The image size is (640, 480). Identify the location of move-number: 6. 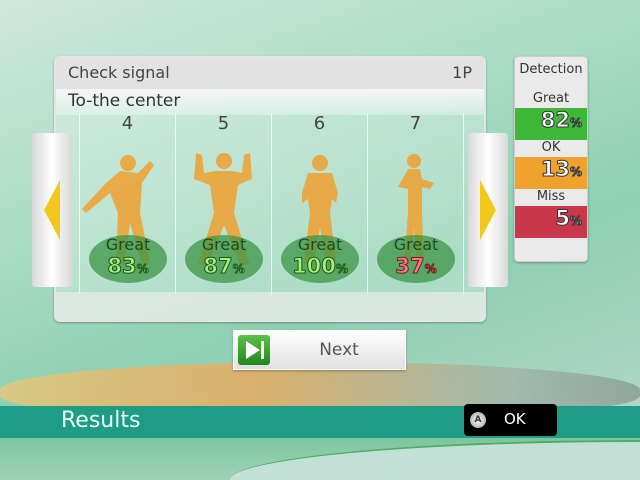
(319, 123).